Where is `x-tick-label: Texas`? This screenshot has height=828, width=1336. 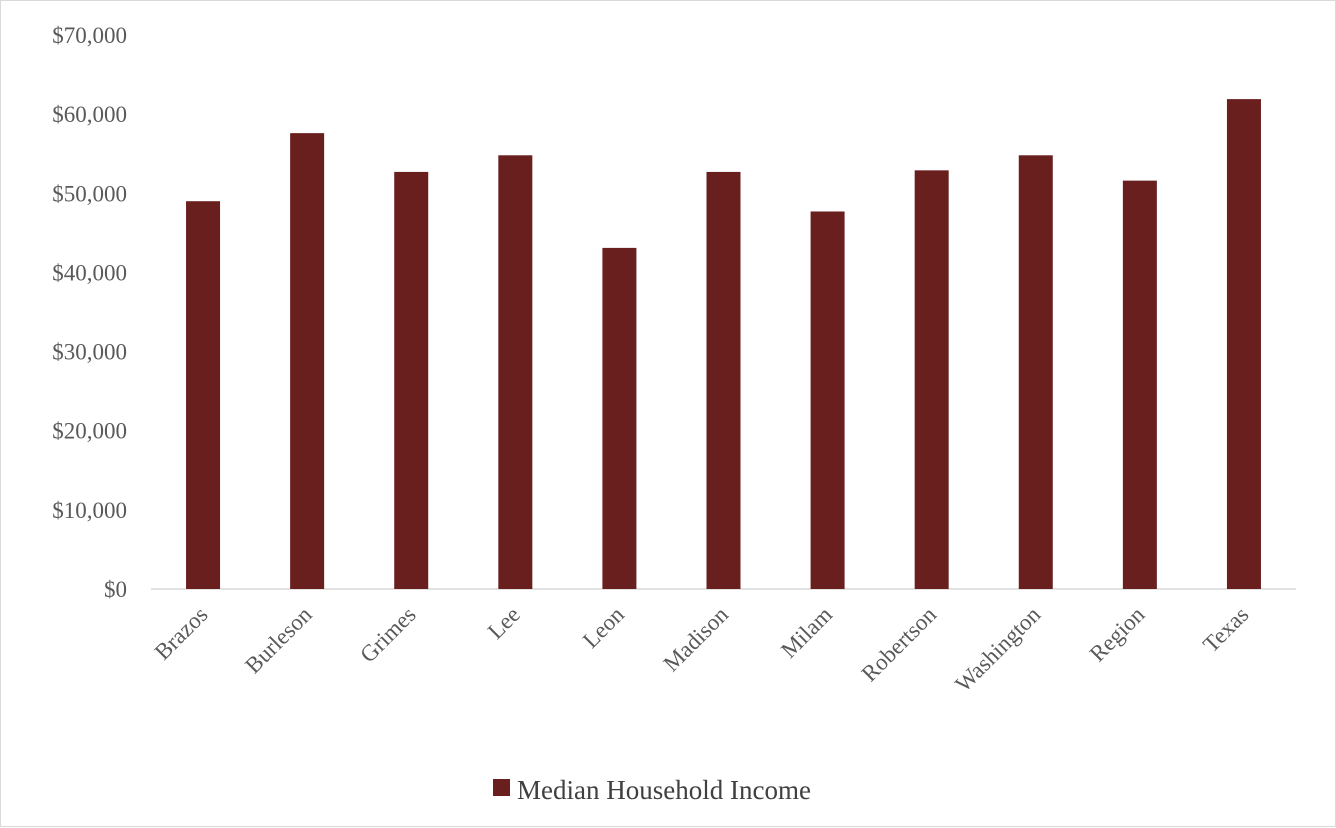 x-tick-label: Texas is located at coordinates (1225, 629).